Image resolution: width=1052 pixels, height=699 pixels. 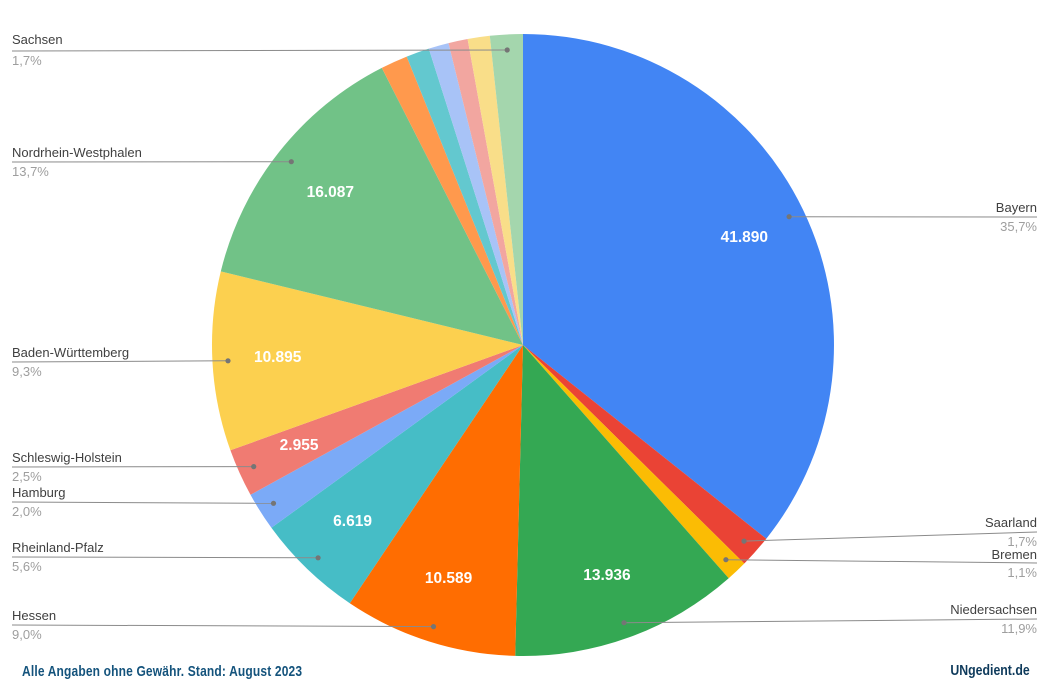 What do you see at coordinates (990, 670) in the screenshot?
I see `site-credit: UNgedient.de` at bounding box center [990, 670].